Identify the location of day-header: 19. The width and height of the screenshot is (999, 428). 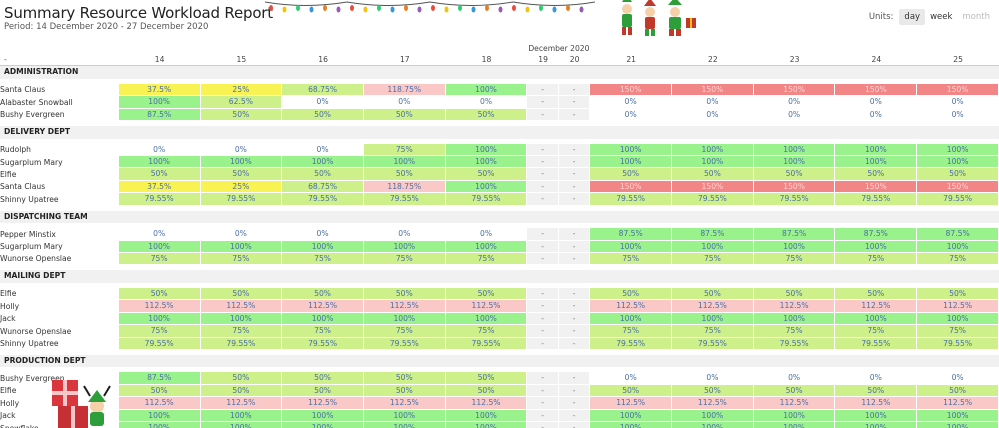
(543, 60).